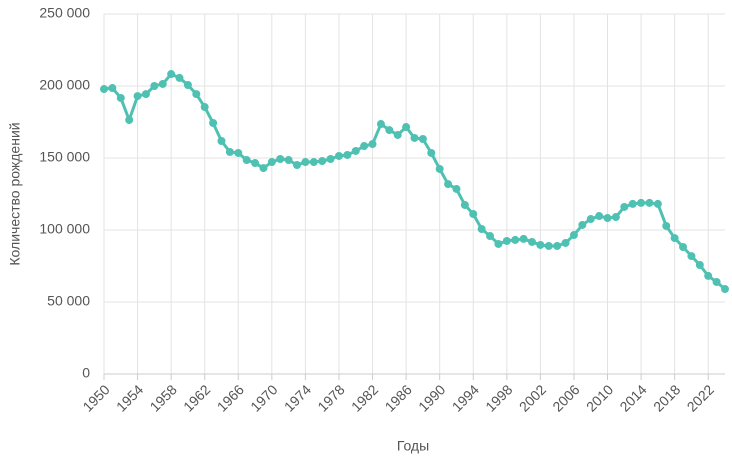 This screenshot has width=732, height=462. What do you see at coordinates (129, 397) in the screenshot?
I see `x-tick-label: 1954` at bounding box center [129, 397].